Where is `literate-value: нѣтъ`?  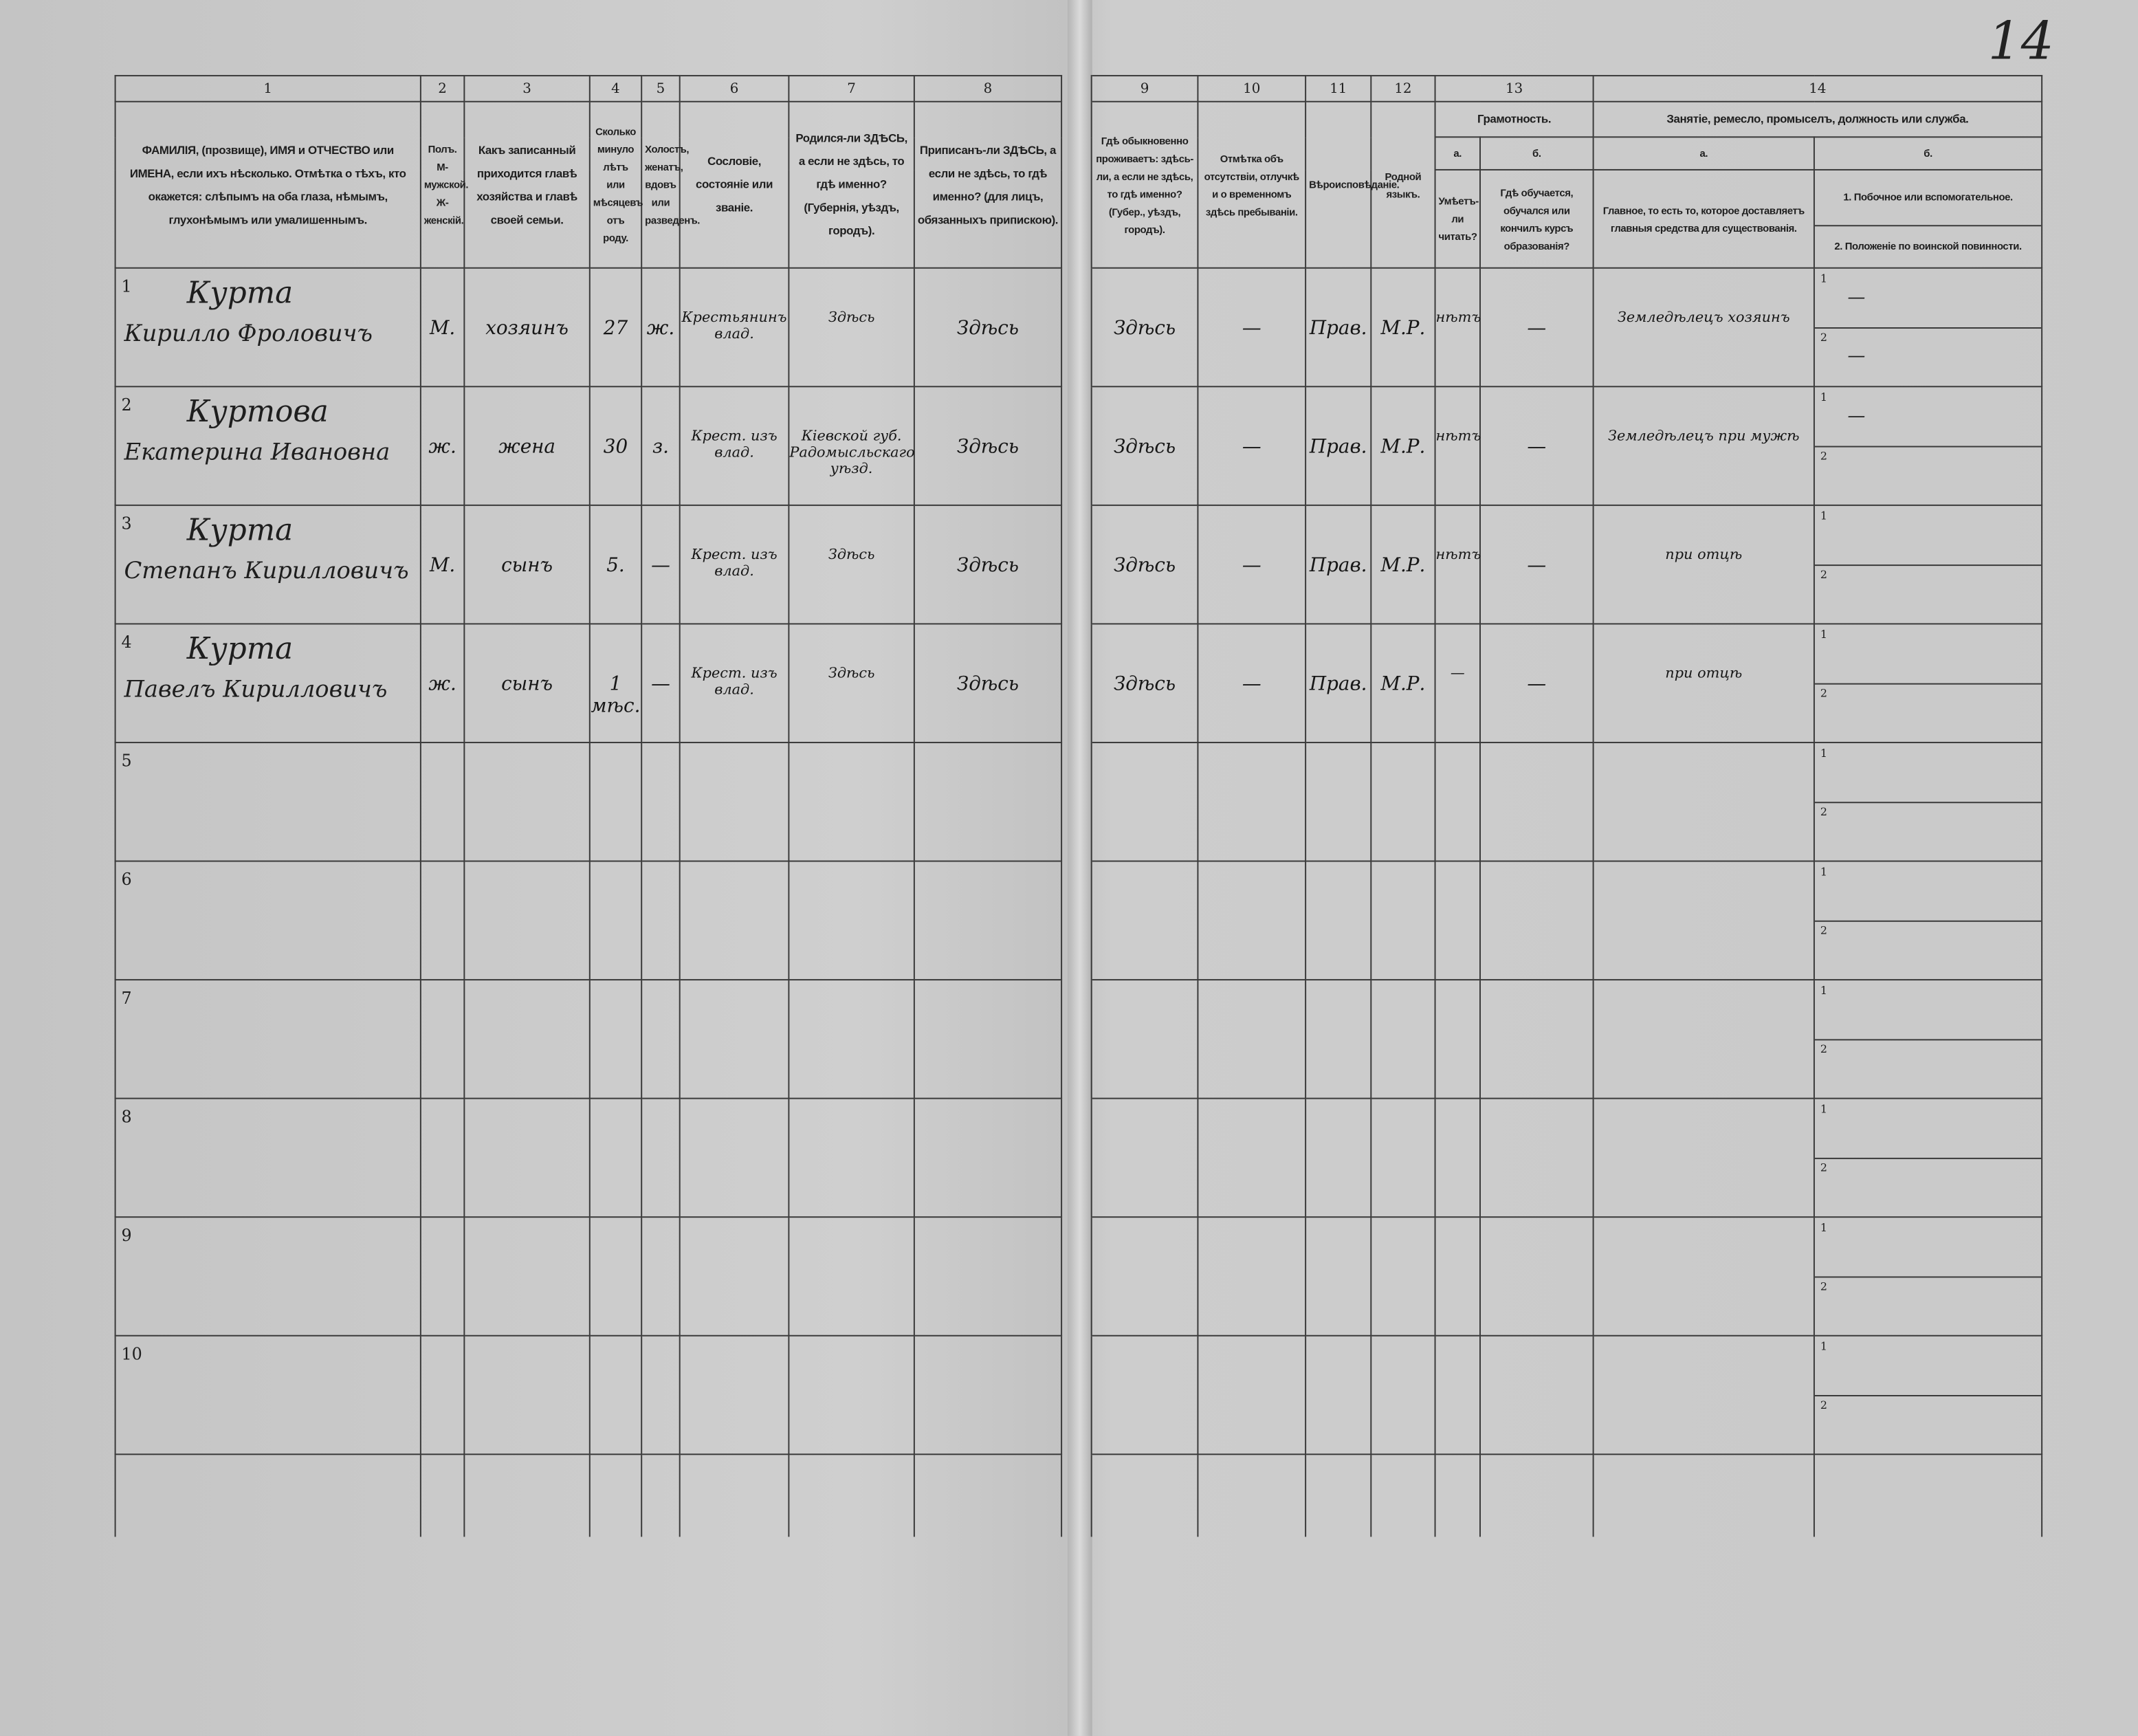
literate-value: нѣтъ is located at coordinates (1458, 436).